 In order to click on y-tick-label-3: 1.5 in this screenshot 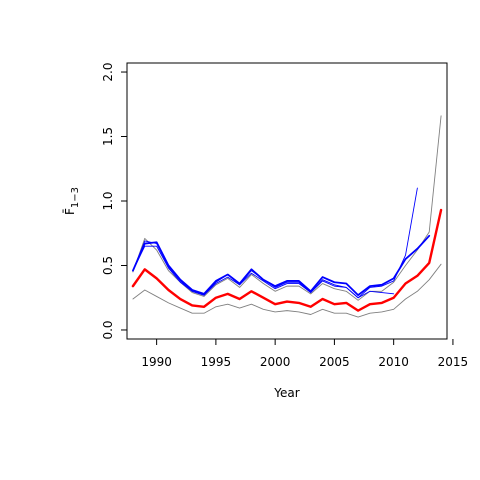, I will do `click(108, 136)`.